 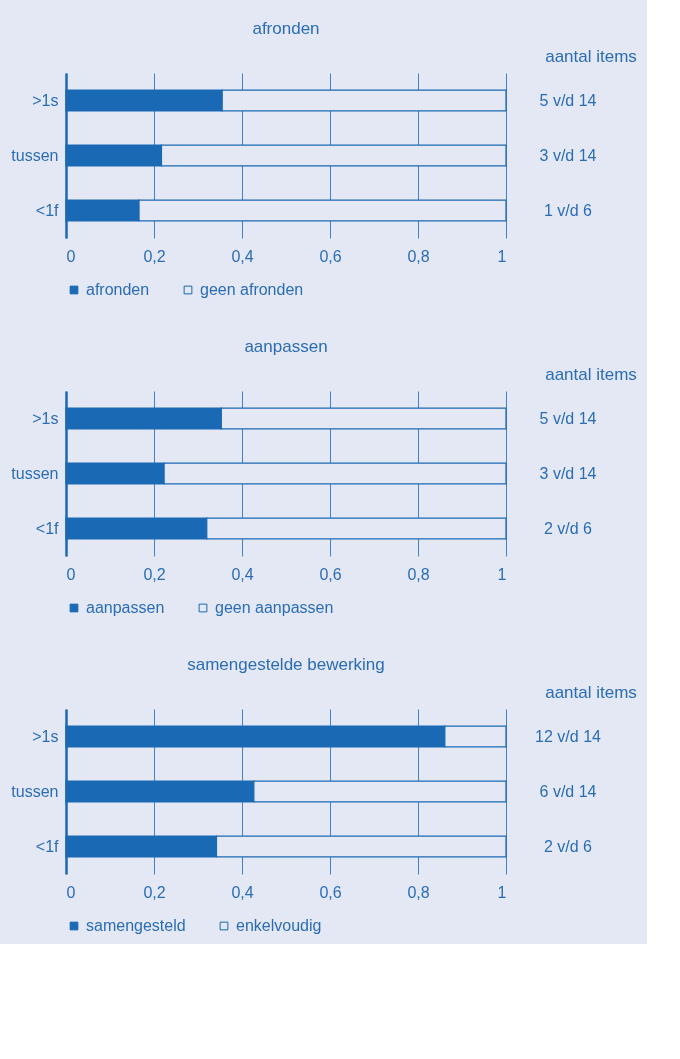 I want to click on legend-label: geen aanpassen, so click(x=274, y=607).